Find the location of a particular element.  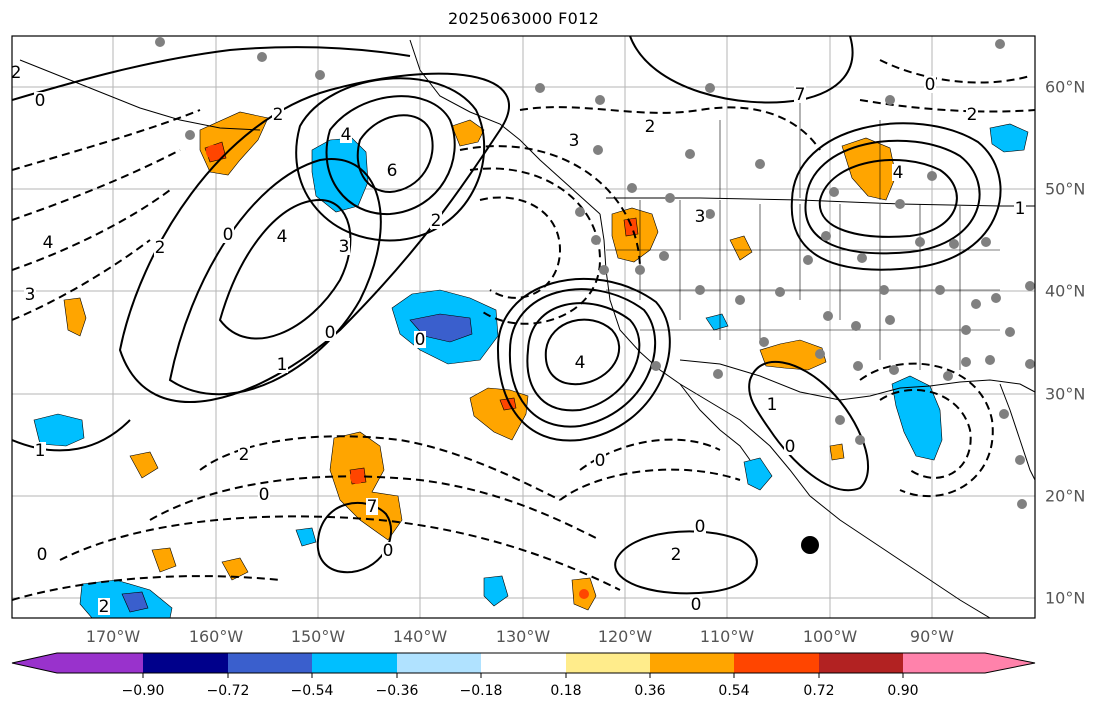

colorbar-tick-label: −0.54 is located at coordinates (312, 691).